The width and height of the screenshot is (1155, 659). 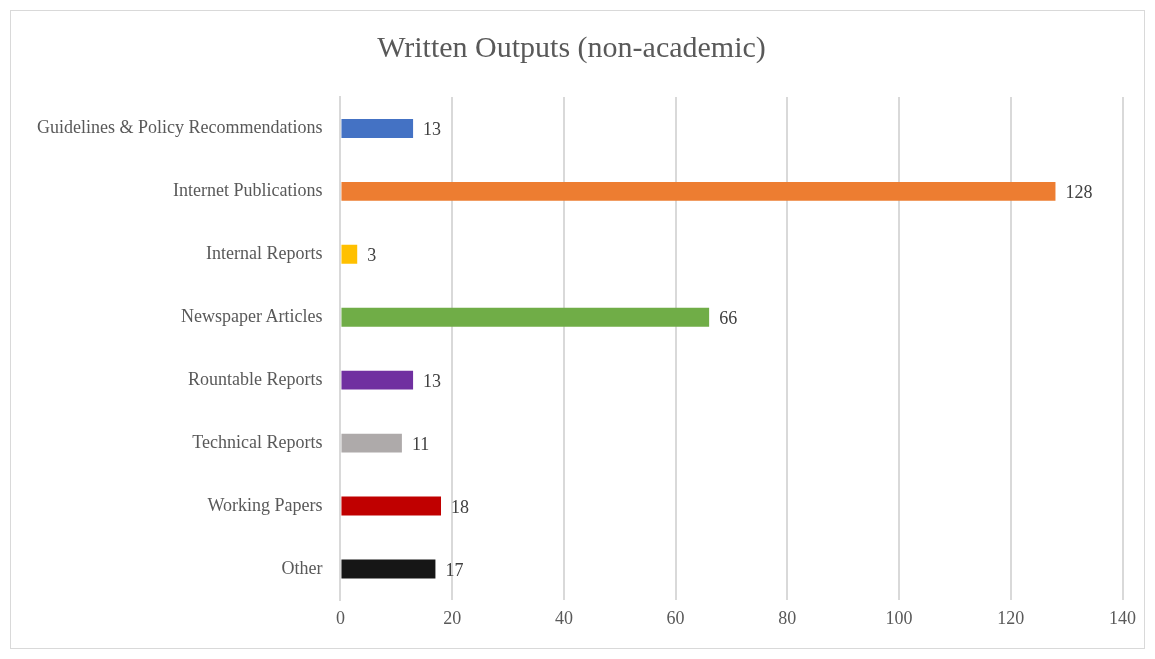 What do you see at coordinates (460, 506) in the screenshot?
I see `data-label: 18` at bounding box center [460, 506].